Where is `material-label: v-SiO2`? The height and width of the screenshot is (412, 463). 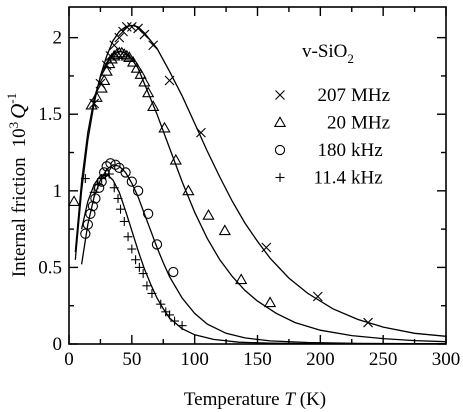
material-label: v-SiO2 is located at coordinates (328, 53).